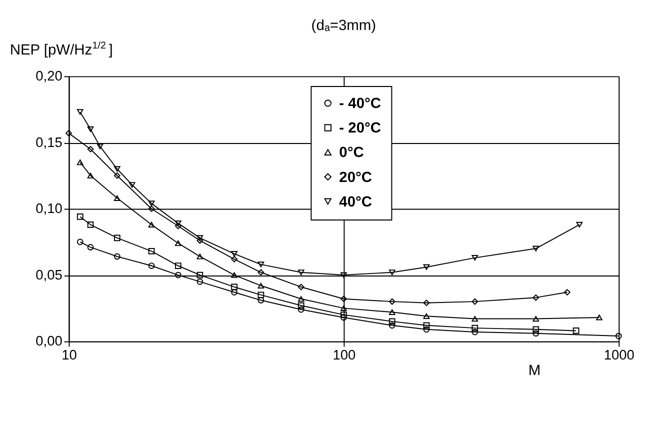 This screenshot has width=654, height=425. What do you see at coordinates (360, 104) in the screenshot?
I see `legend-label: - 40°C` at bounding box center [360, 104].